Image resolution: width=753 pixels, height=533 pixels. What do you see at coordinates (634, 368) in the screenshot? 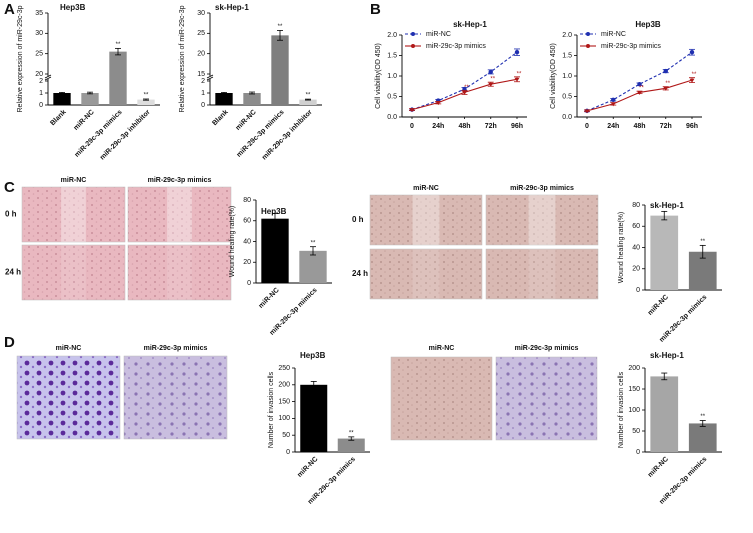
I see `y-tick-label: 200` at bounding box center [634, 368].